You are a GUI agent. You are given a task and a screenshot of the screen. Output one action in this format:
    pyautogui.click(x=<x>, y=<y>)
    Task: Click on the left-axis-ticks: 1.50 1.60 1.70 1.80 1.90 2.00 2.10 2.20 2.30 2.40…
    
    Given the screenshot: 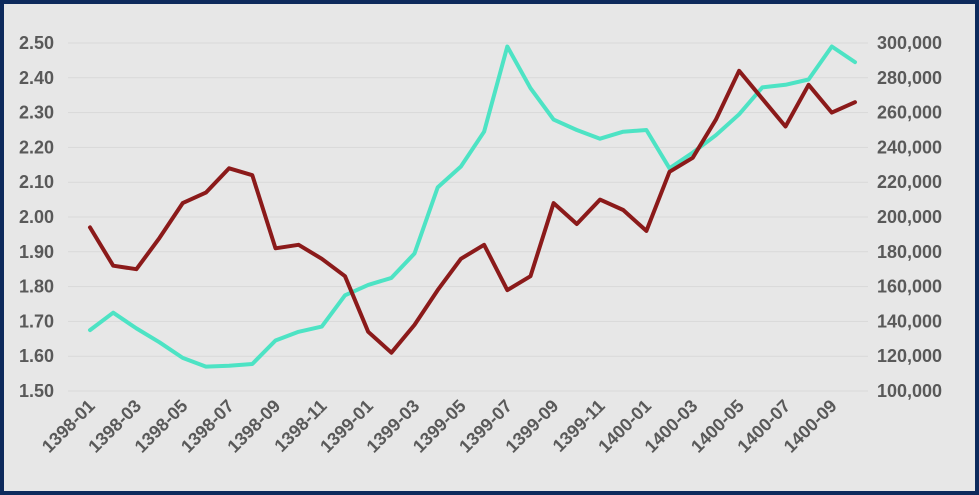 What is the action you would take?
    pyautogui.click(x=36, y=217)
    